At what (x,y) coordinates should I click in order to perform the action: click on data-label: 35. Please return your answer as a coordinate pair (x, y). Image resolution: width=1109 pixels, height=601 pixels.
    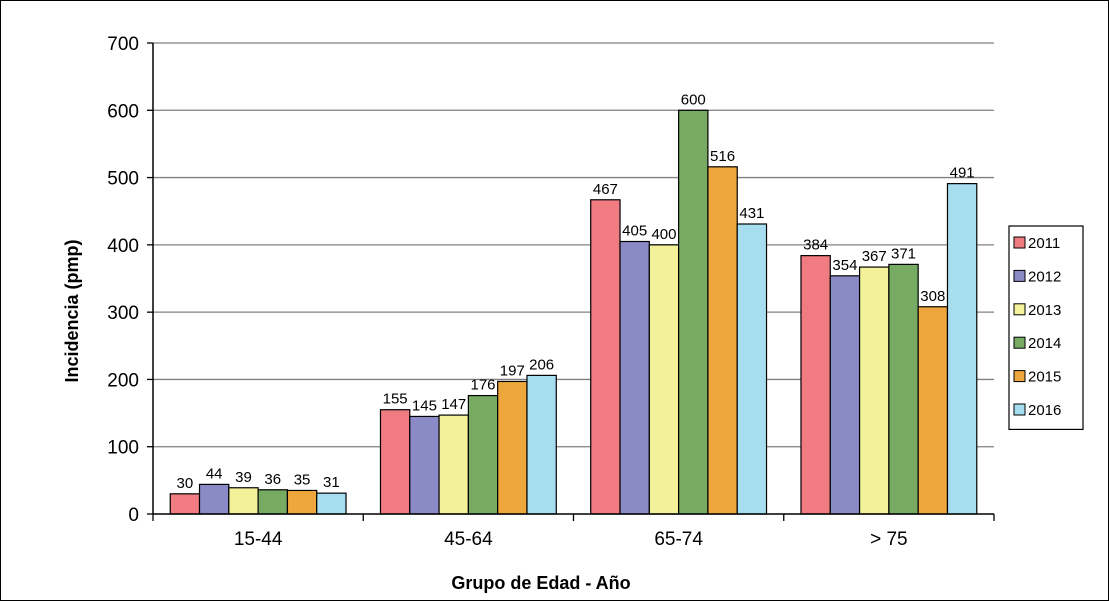
    Looking at the image, I should click on (302, 479).